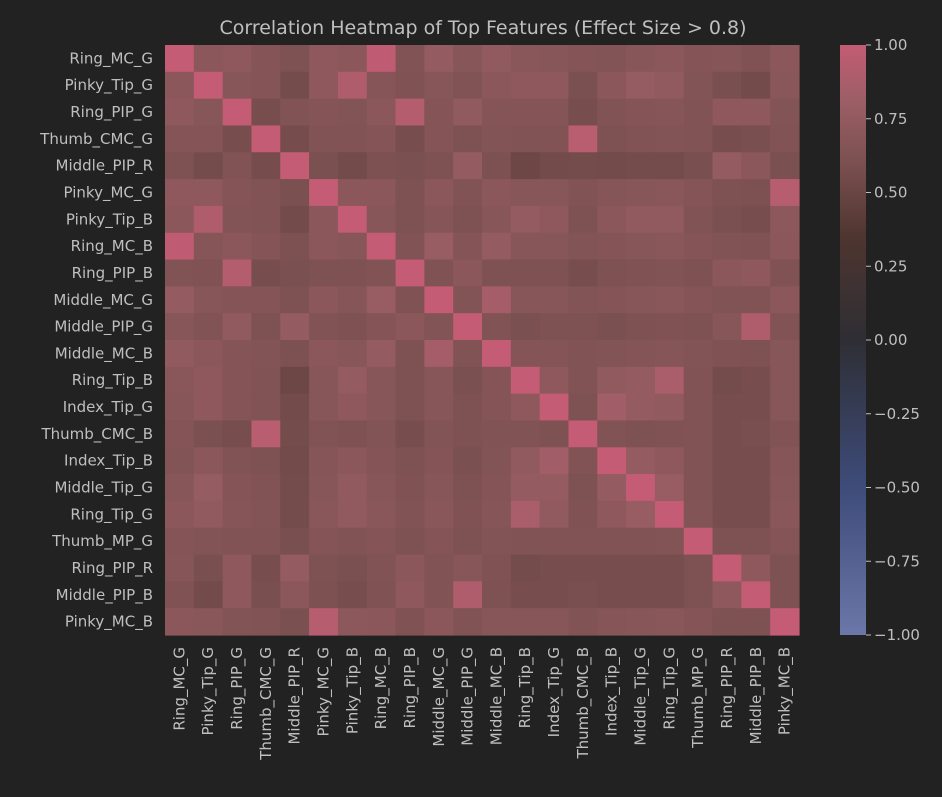 The image size is (942, 797). I want to click on heatmap-cell-Ring_PIP_B-Pinky_MC_G, so click(324, 273).